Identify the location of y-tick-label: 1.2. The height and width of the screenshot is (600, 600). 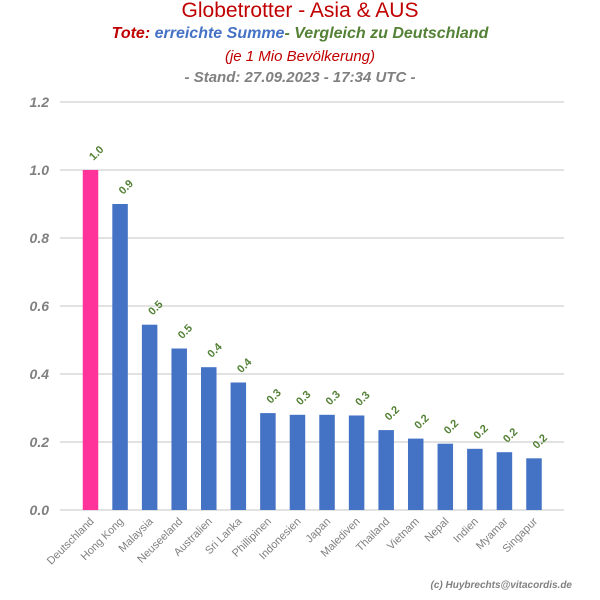
(40, 102).